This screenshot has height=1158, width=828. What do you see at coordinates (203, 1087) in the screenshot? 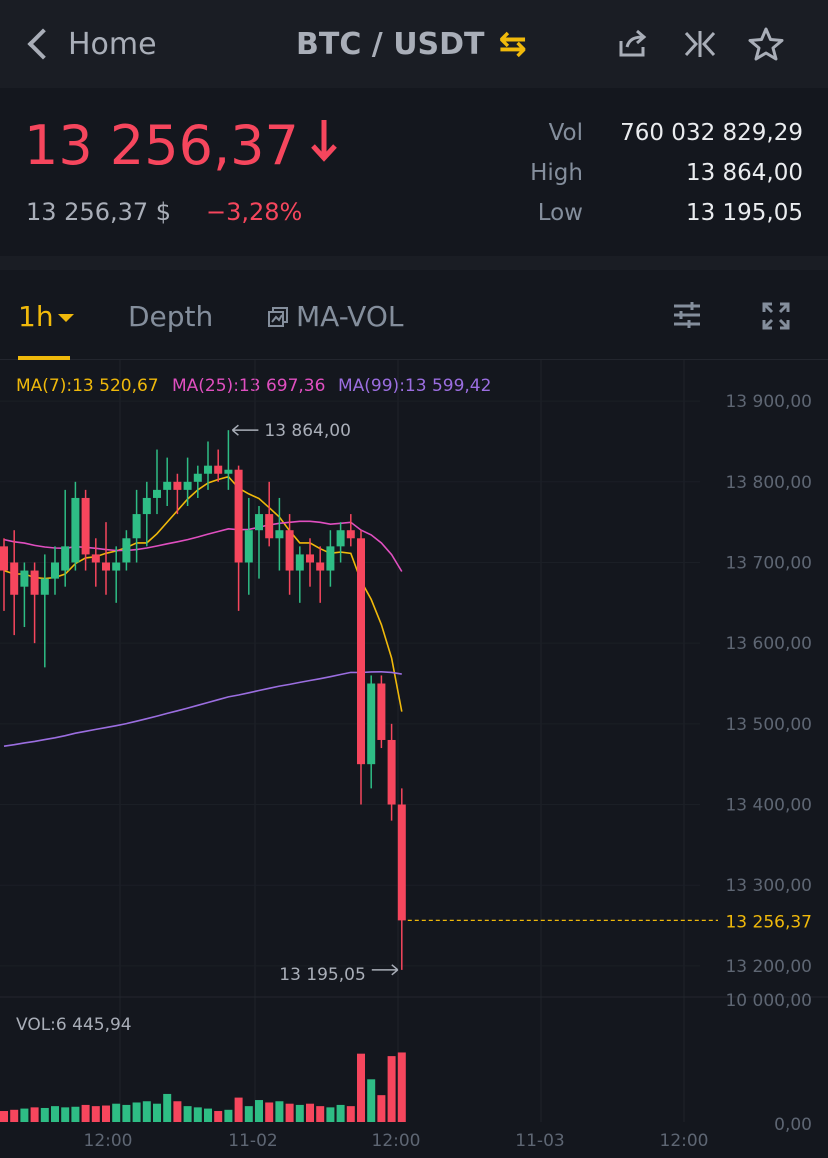
I see `volume-bars` at bounding box center [203, 1087].